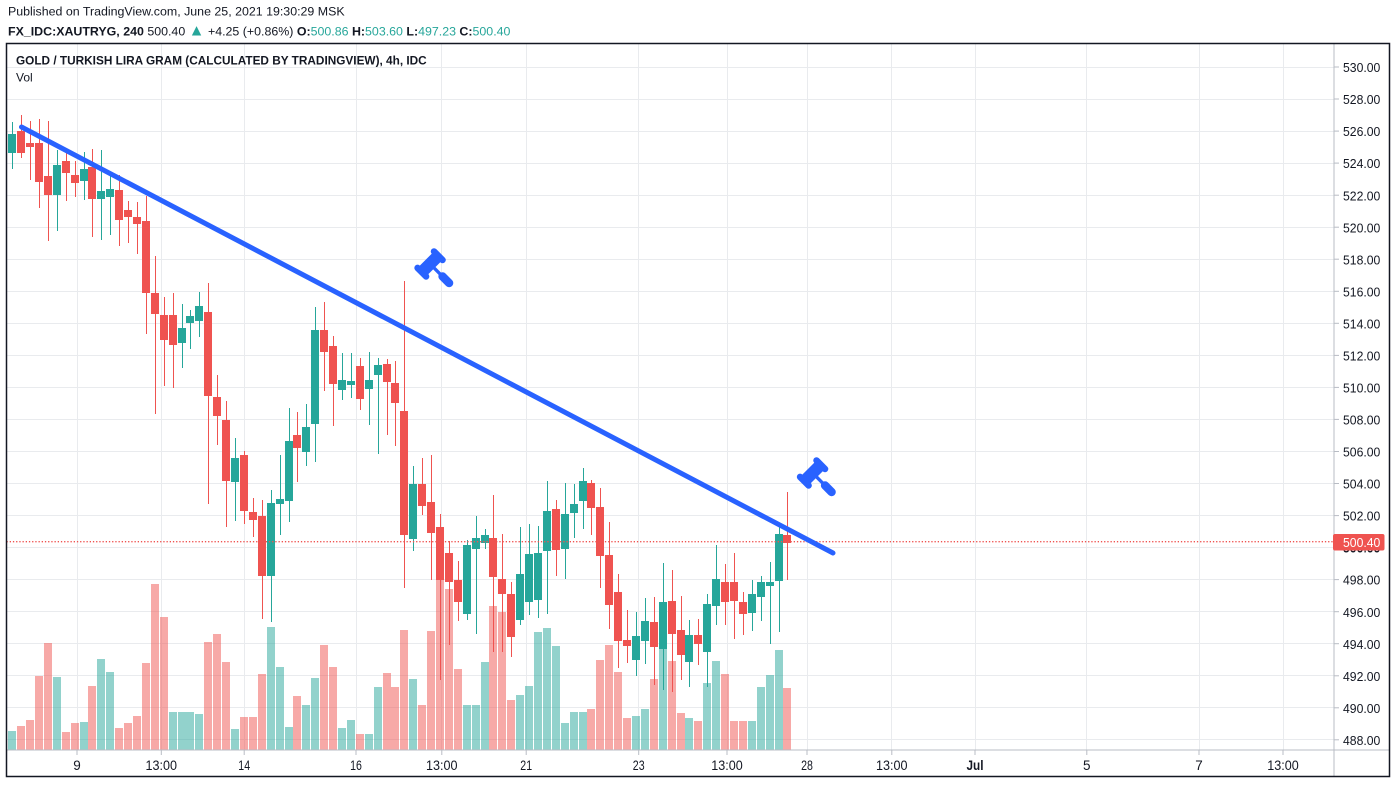  What do you see at coordinates (1361, 740) in the screenshot?
I see `svg-text: 488.00` at bounding box center [1361, 740].